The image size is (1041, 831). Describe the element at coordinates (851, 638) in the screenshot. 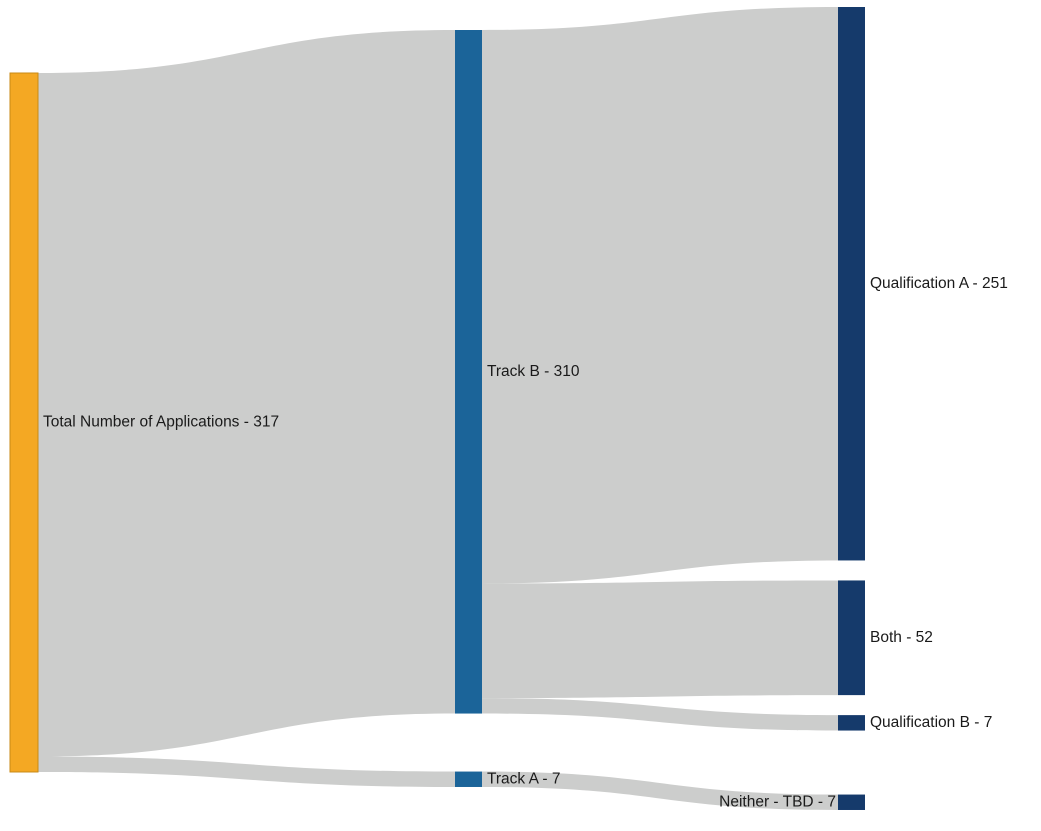

I see `node-both` at that location.